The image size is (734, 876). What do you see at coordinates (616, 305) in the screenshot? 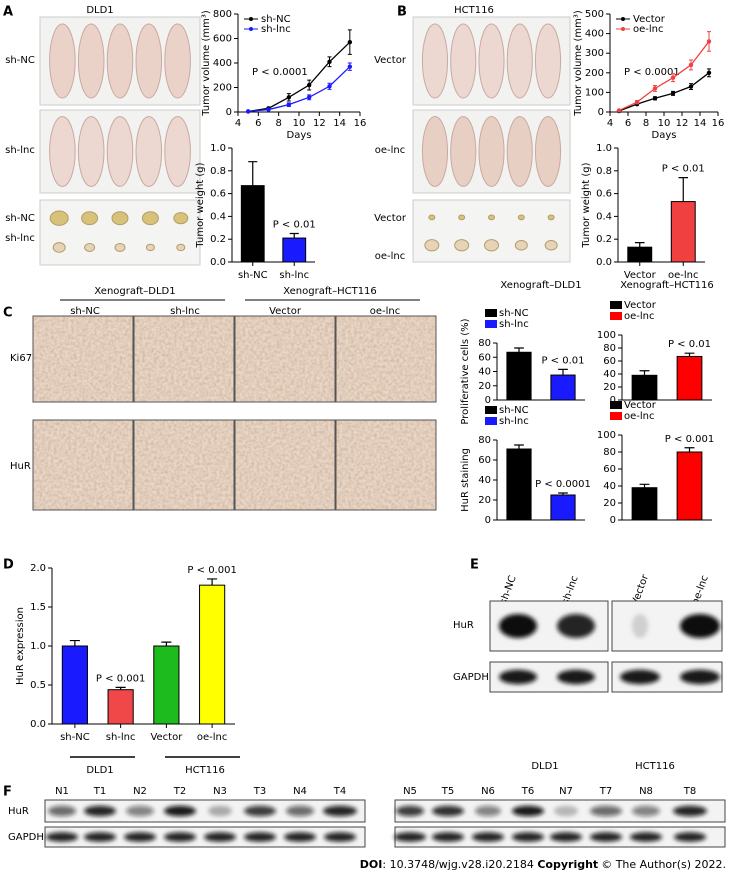
I see `legend-swatch` at bounding box center [616, 305].